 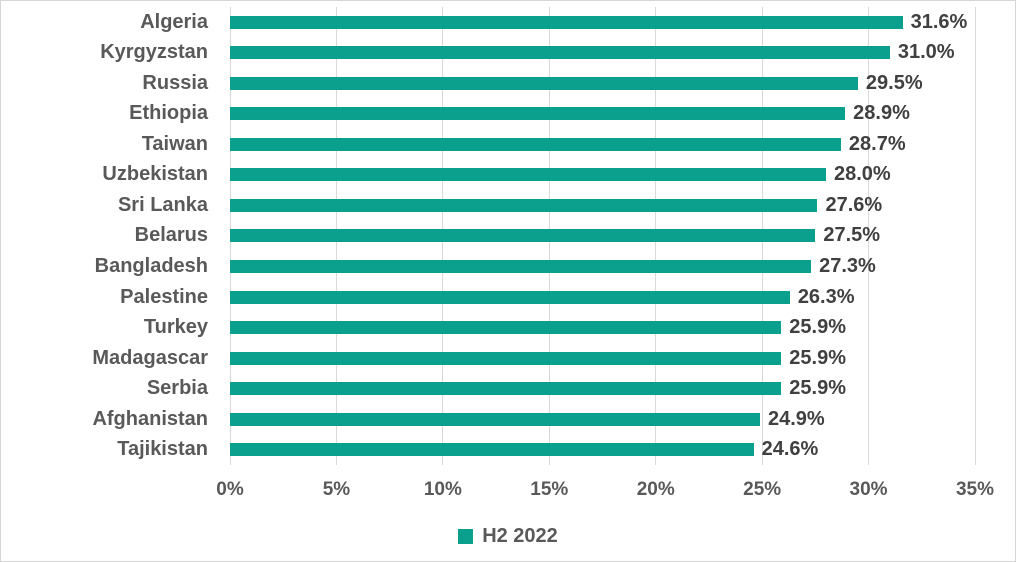 I want to click on bar-row: 28.9%, so click(x=602, y=114).